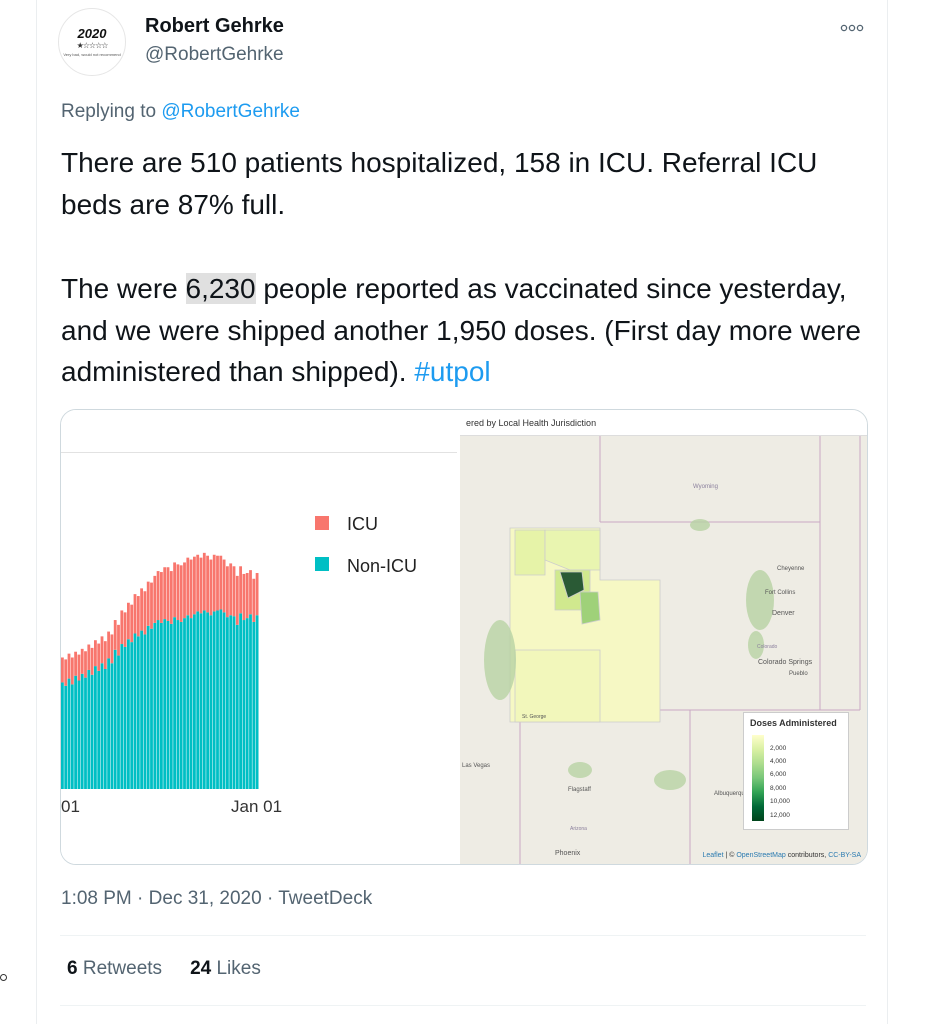 This screenshot has width=927, height=1024. I want to click on likes-label: Likes, so click(236, 968).